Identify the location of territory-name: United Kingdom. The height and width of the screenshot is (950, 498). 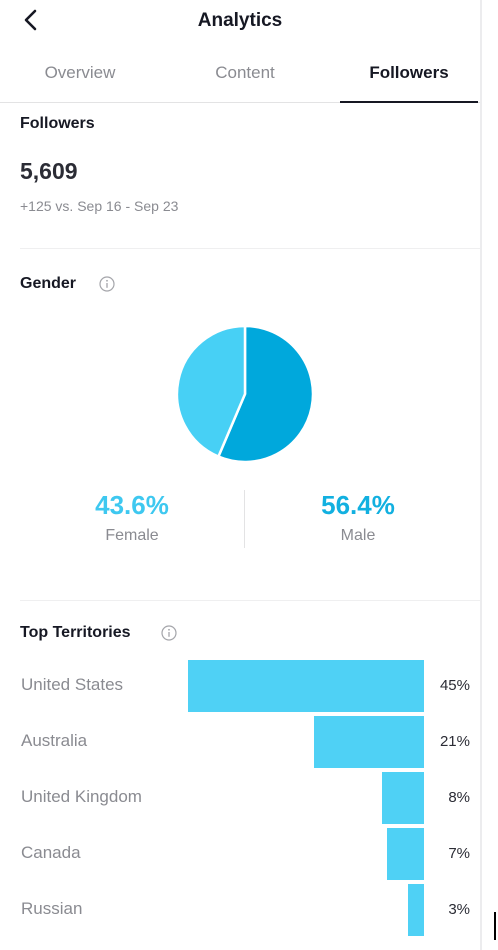
(81, 796).